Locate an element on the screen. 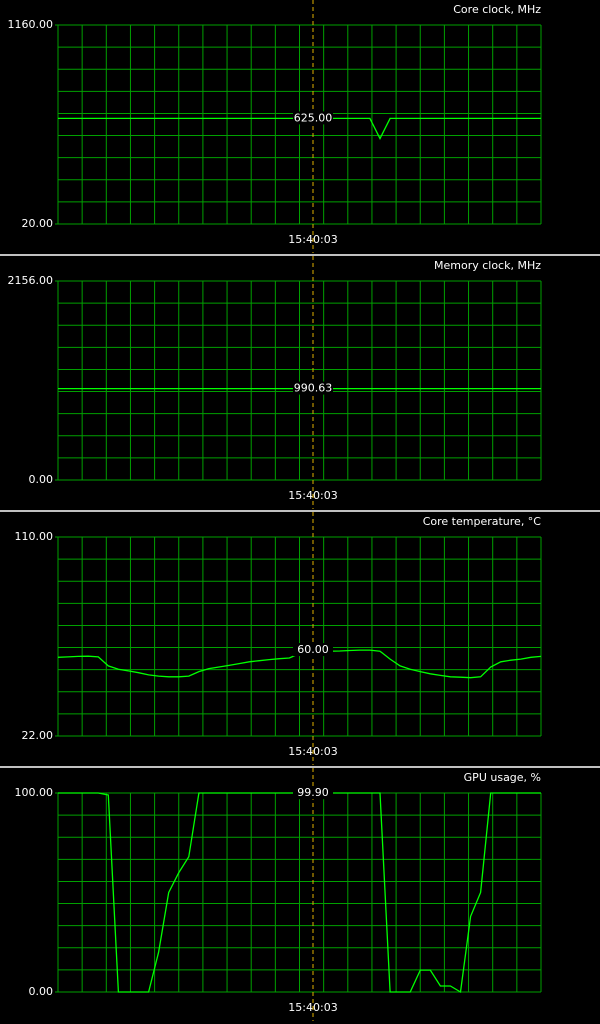 Image resolution: width=600 pixels, height=1024 pixels. y-tick-label: 110.00 is located at coordinates (34, 536).